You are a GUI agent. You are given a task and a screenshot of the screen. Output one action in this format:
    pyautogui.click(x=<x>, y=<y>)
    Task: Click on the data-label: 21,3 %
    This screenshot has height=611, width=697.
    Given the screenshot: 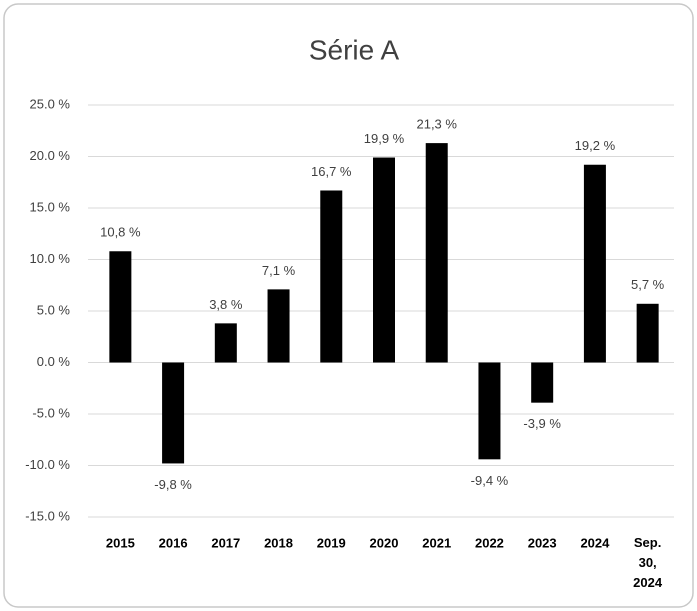 What is the action you would take?
    pyautogui.click(x=436, y=124)
    